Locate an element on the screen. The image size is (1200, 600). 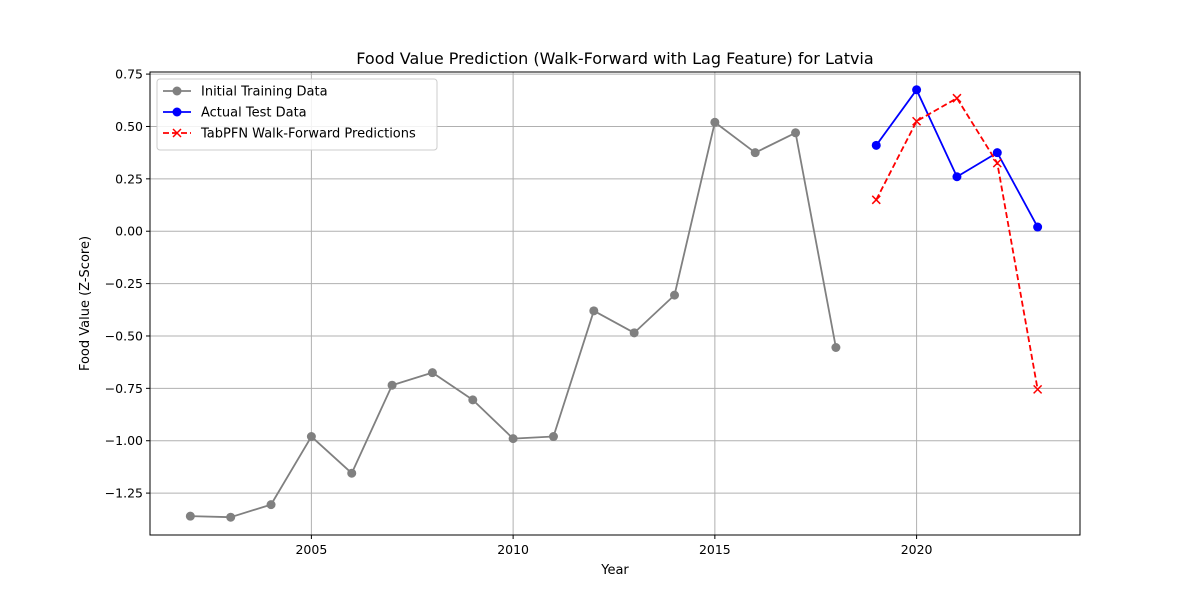
y-tick-label: 0.75 is located at coordinates (129, 74).